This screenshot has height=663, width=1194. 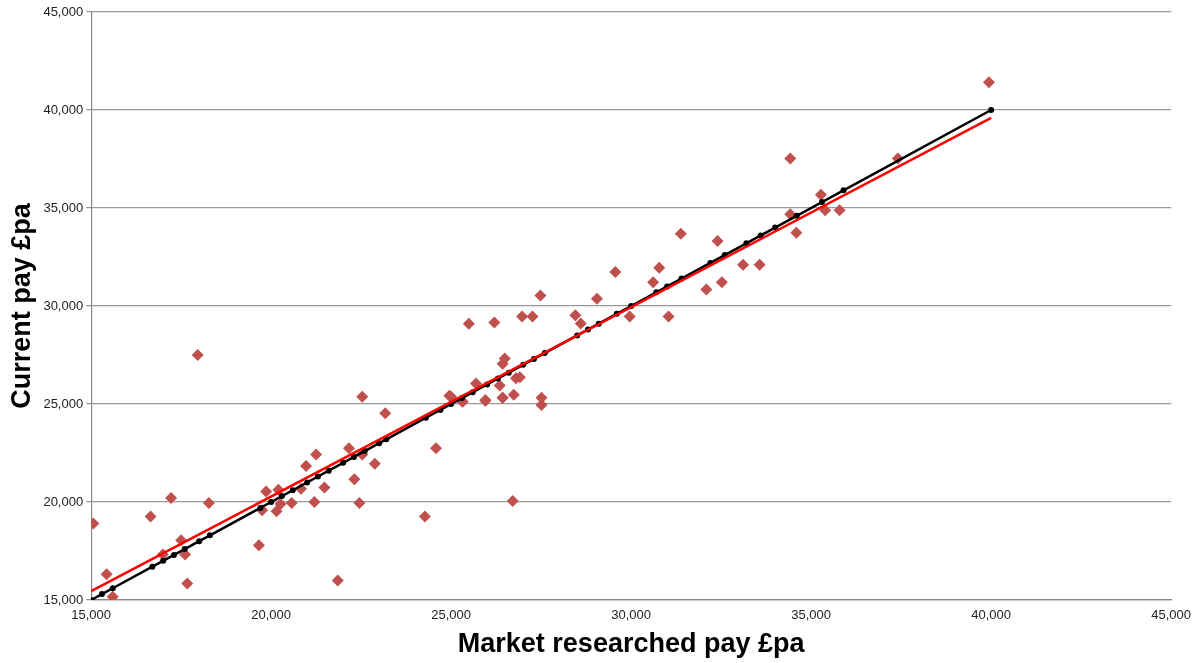 What do you see at coordinates (631, 615) in the screenshot?
I see `x-tick-label: 30,000` at bounding box center [631, 615].